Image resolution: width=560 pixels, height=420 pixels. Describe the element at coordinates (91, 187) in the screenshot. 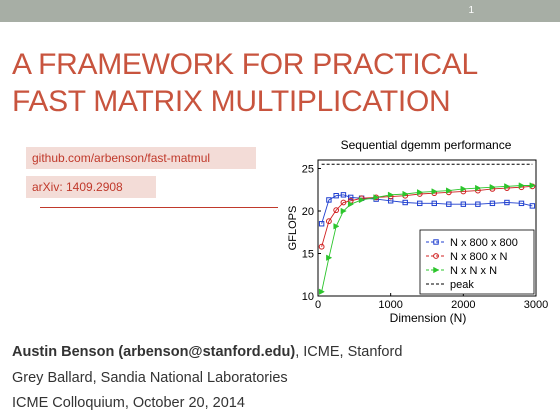

I see `arxiv-link: arXiv: 1409.2908` at that location.